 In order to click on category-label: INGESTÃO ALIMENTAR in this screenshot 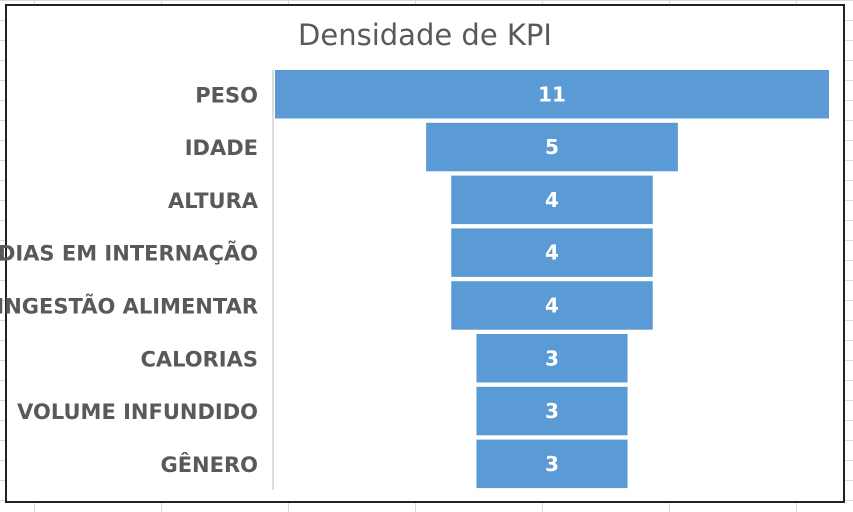, I will do `click(129, 305)`.